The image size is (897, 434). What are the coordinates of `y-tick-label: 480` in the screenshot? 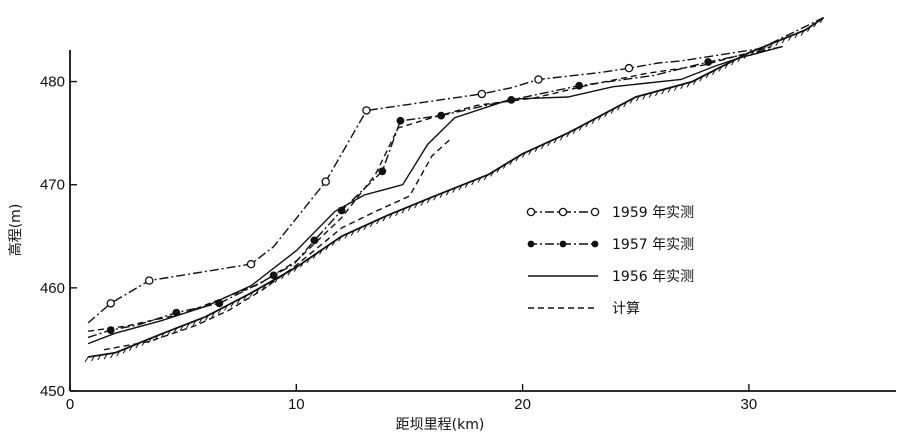 It's located at (52, 82).